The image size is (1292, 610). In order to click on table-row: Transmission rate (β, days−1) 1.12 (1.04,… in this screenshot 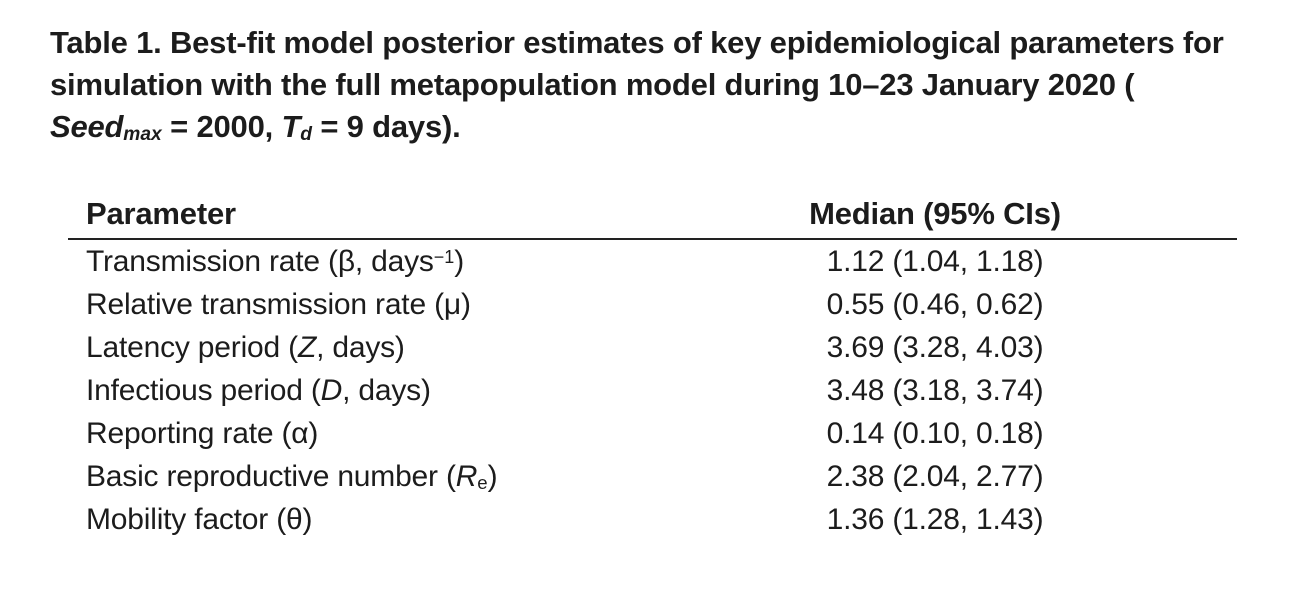, I will do `click(652, 261)`.